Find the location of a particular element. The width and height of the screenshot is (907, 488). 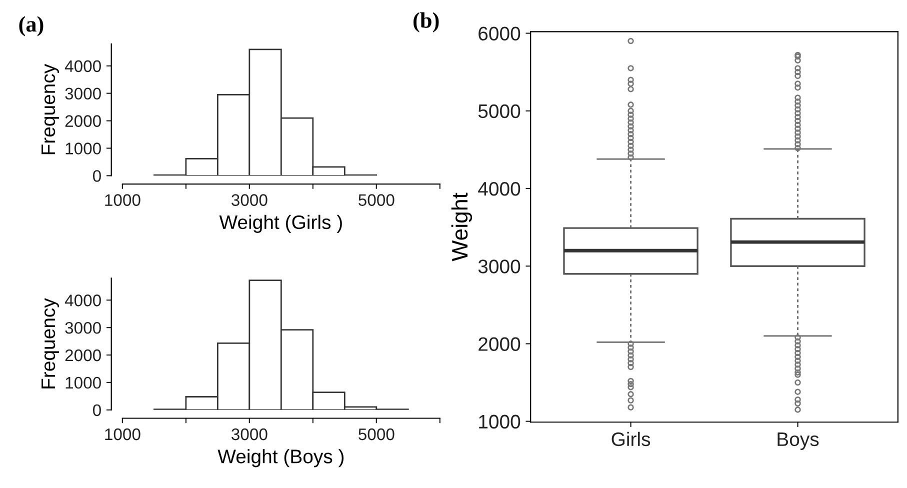

x-axis-title: Weight (Girls ) is located at coordinates (280, 223).